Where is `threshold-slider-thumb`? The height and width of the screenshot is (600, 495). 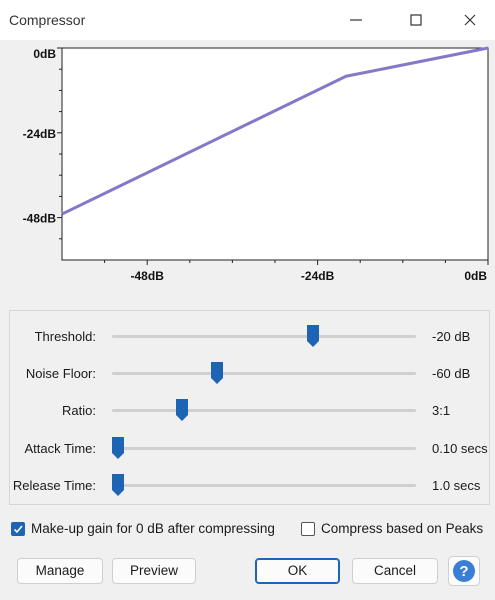
threshold-slider-thumb is located at coordinates (313, 336).